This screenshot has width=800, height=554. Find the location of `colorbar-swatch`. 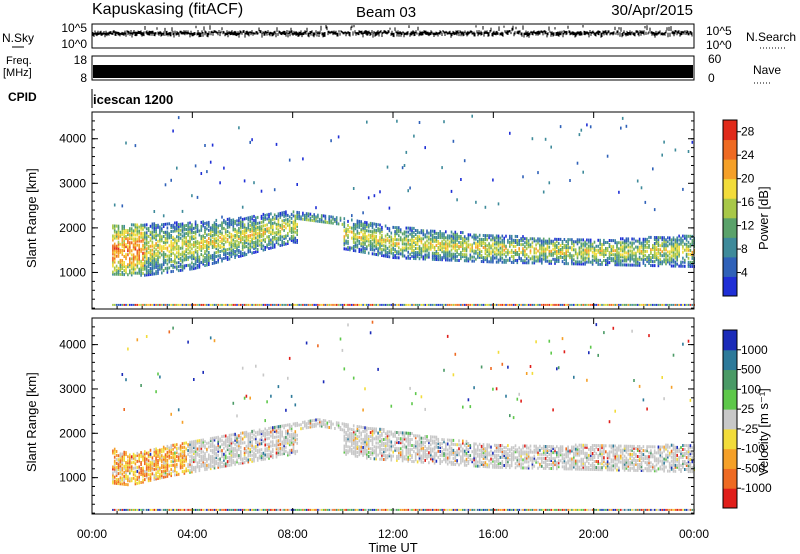

colorbar-swatch is located at coordinates (730, 247).